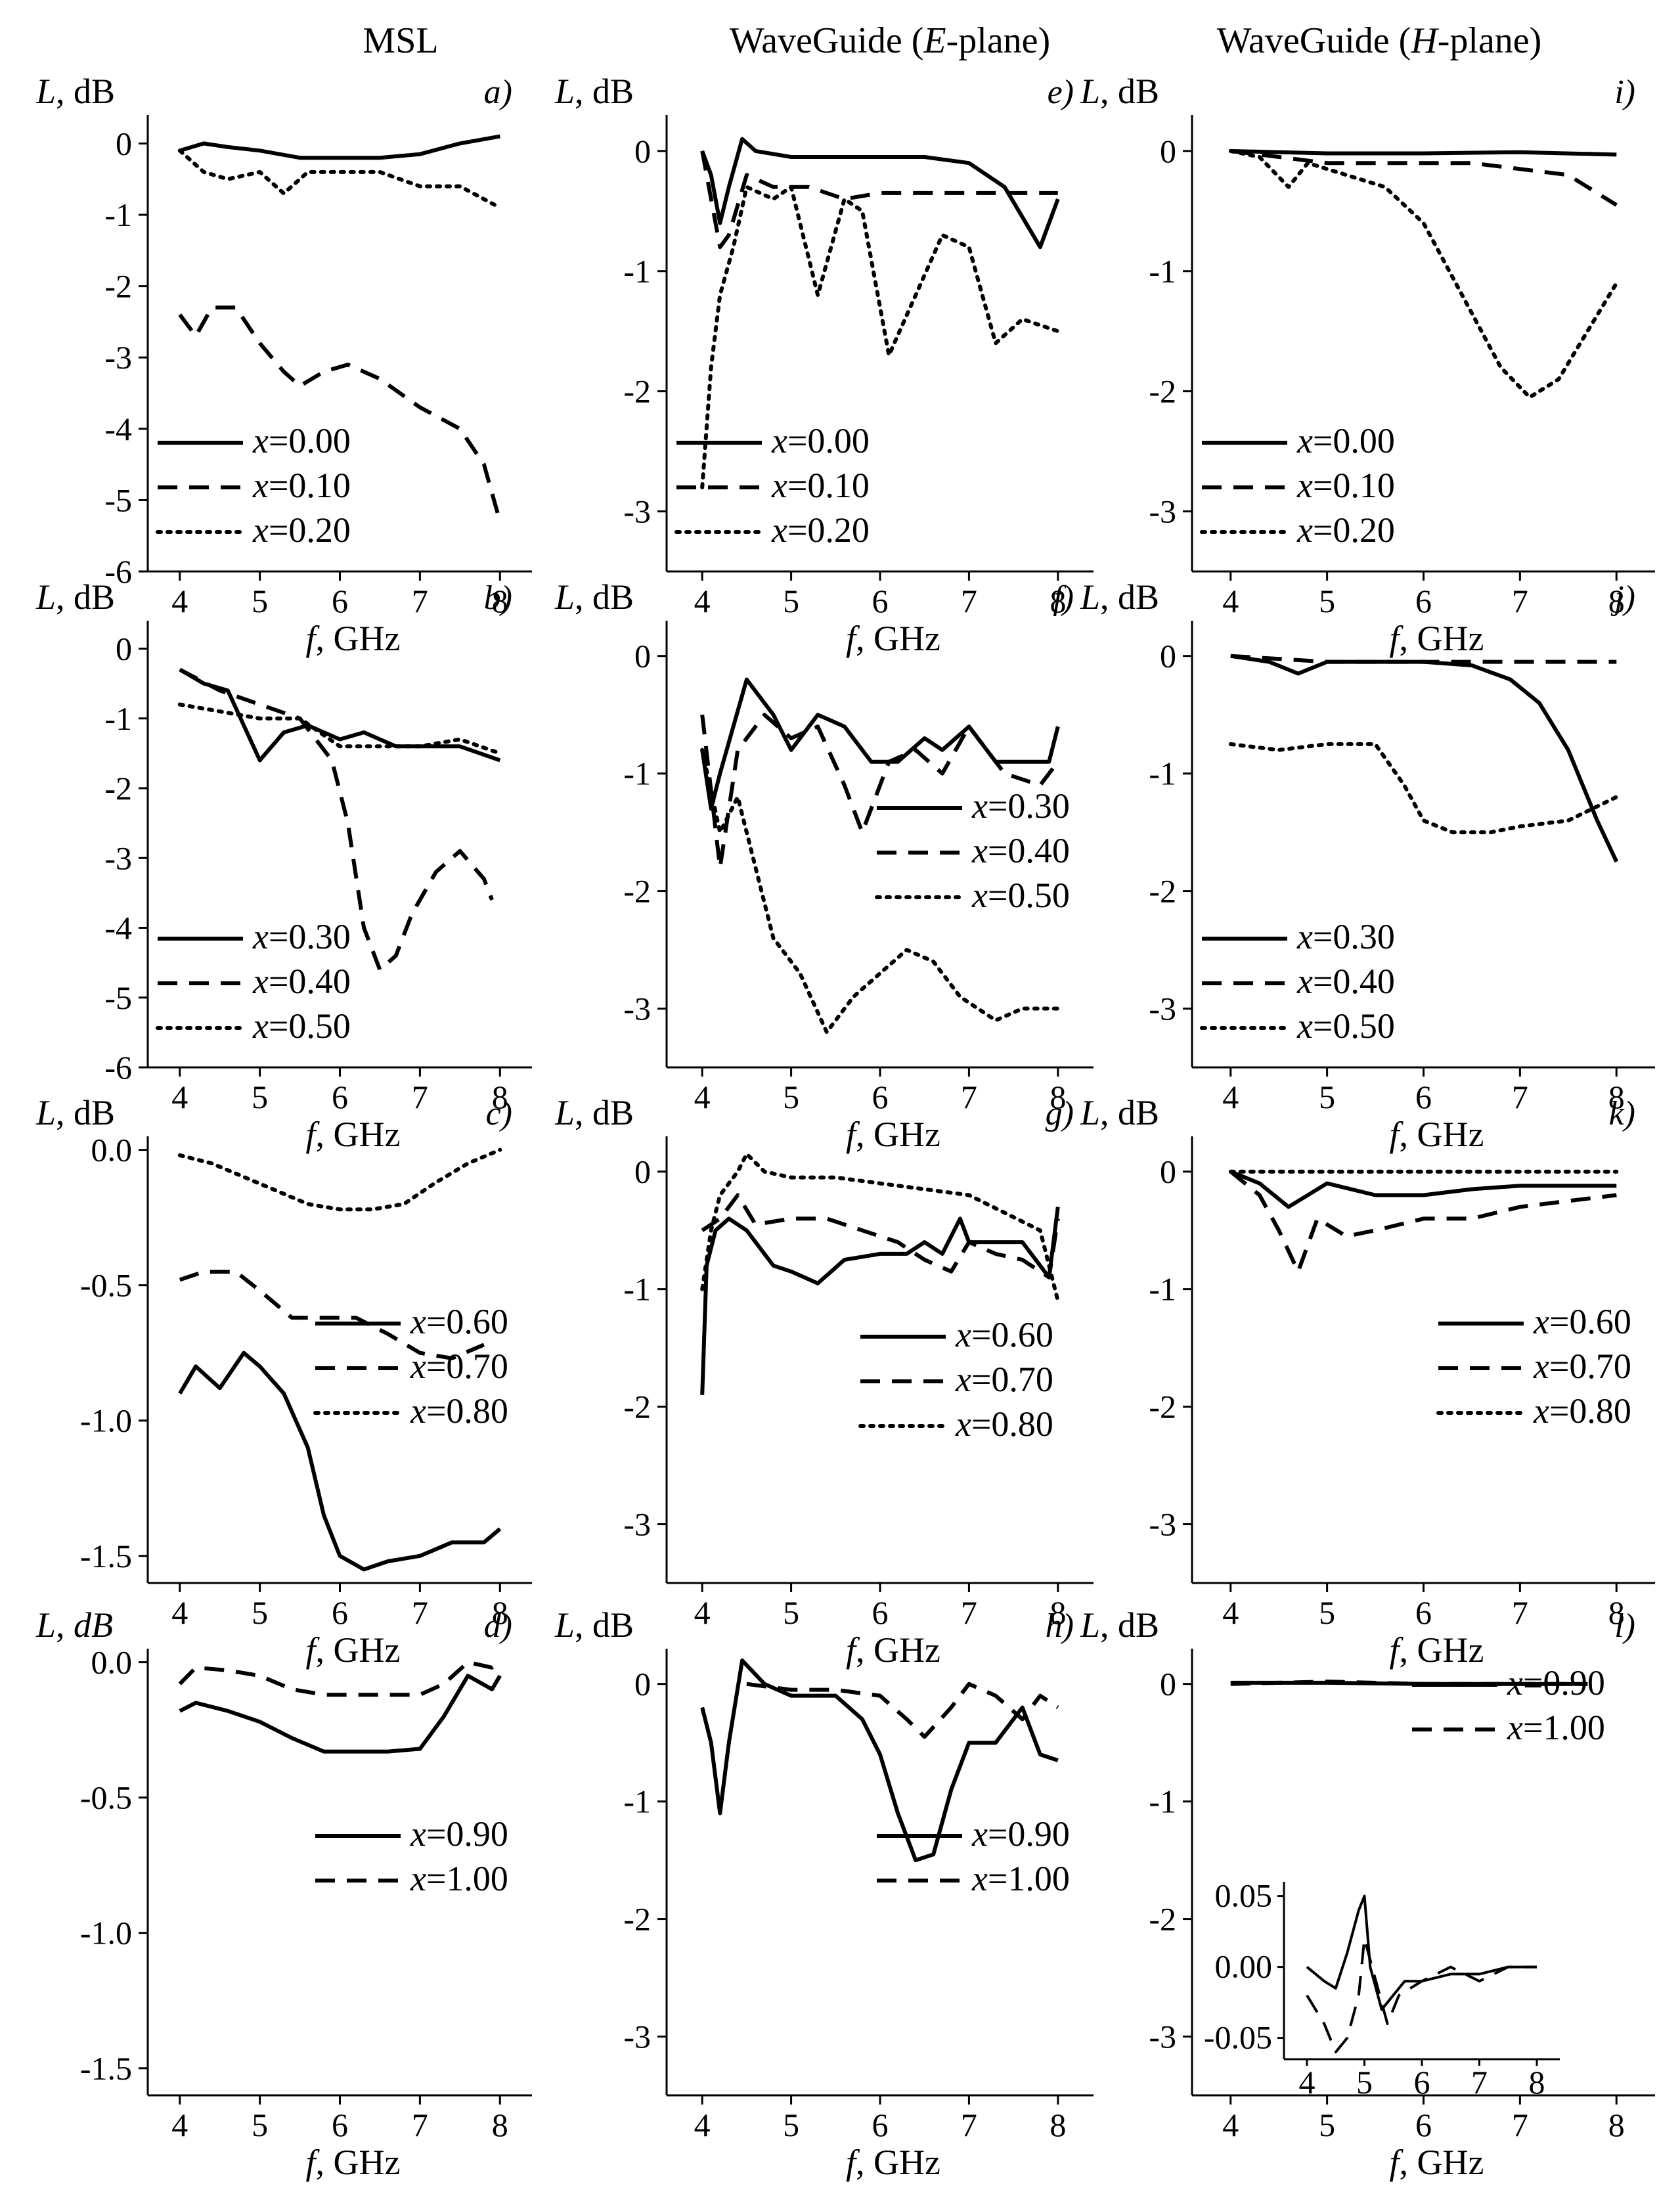  What do you see at coordinates (124, 143) in the screenshot?
I see `y-tick-label-a-0: 0` at bounding box center [124, 143].